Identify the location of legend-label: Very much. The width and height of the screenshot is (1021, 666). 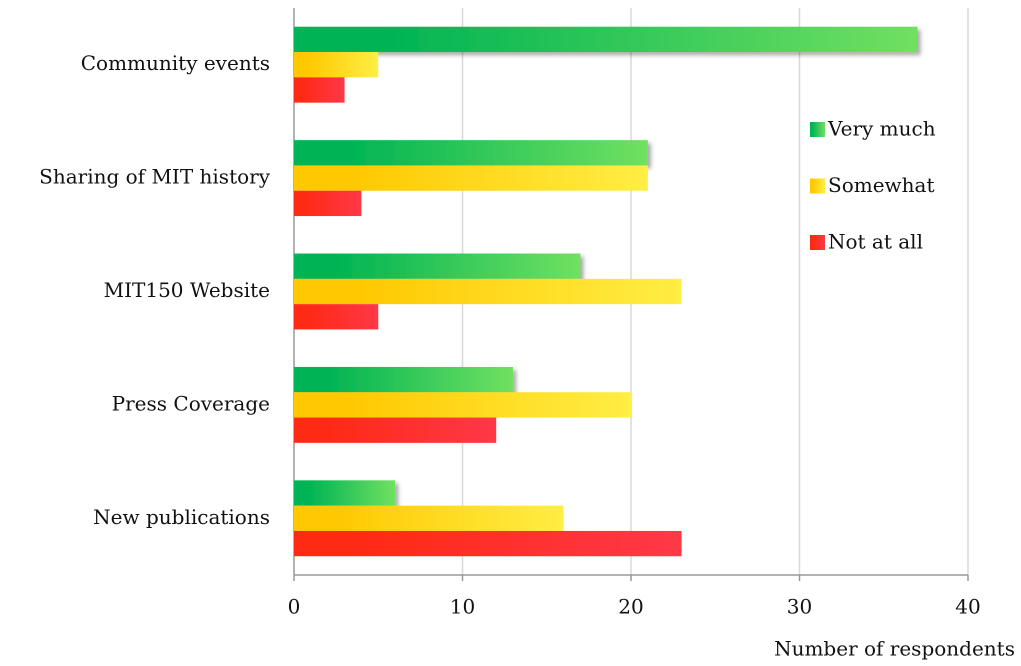
(881, 129).